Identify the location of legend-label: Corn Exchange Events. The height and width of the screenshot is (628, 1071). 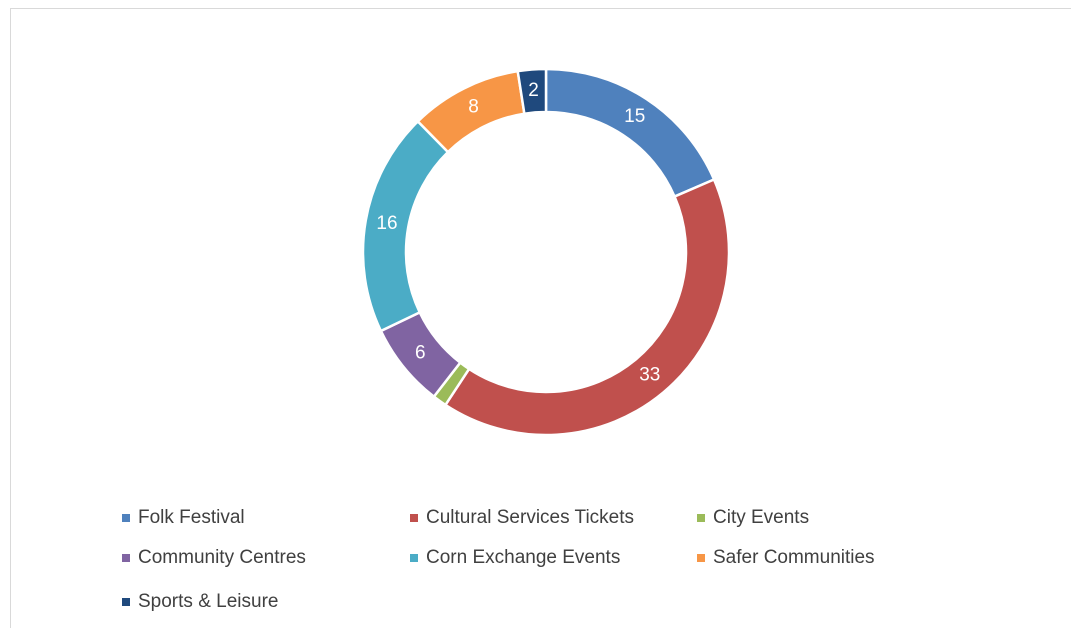
(523, 557).